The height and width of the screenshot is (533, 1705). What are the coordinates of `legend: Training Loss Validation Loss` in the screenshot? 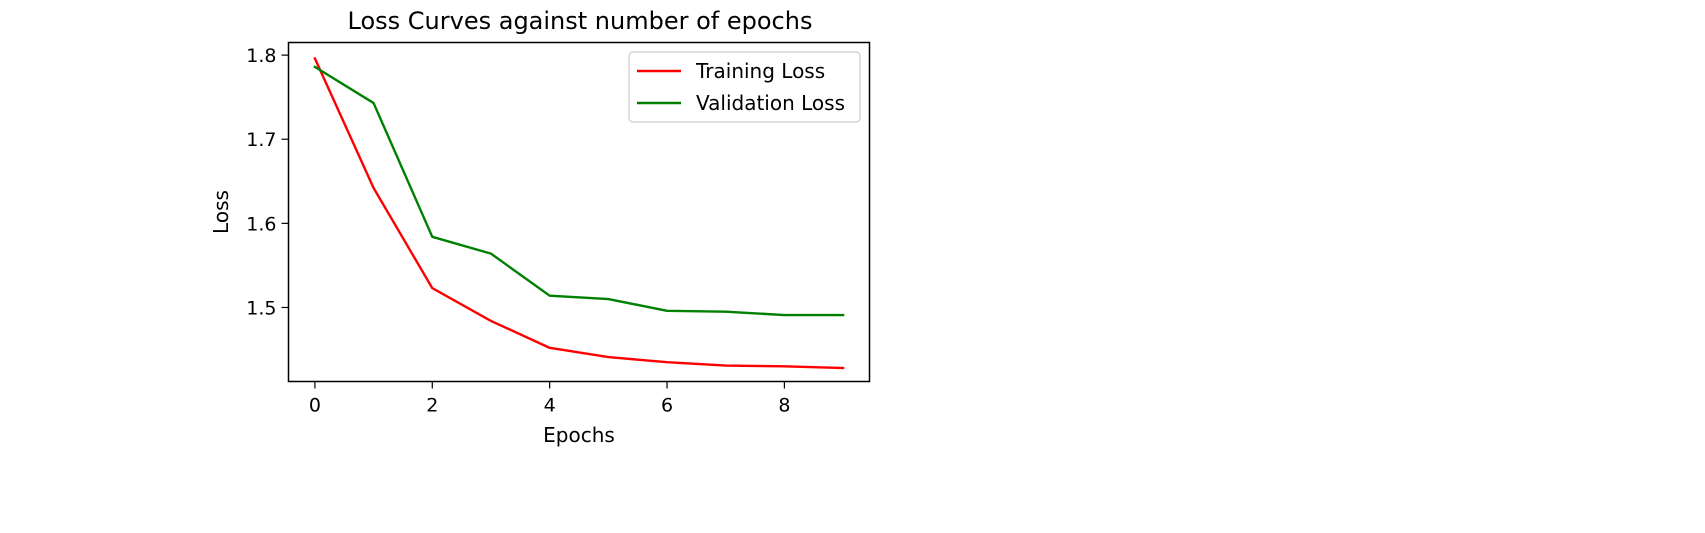 It's located at (744, 87).